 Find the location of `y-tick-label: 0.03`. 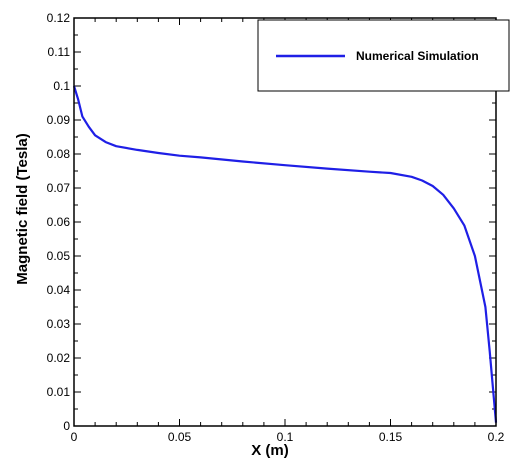

y-tick-label: 0.03 is located at coordinates (59, 324).